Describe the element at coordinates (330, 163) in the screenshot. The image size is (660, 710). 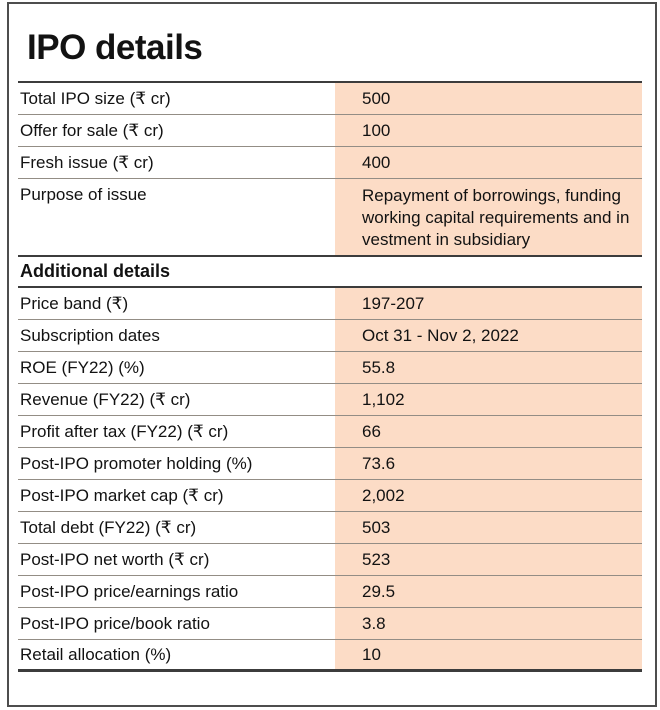
I see `table-row-fresh-issue: Fresh issue (₹ cr) 400` at that location.